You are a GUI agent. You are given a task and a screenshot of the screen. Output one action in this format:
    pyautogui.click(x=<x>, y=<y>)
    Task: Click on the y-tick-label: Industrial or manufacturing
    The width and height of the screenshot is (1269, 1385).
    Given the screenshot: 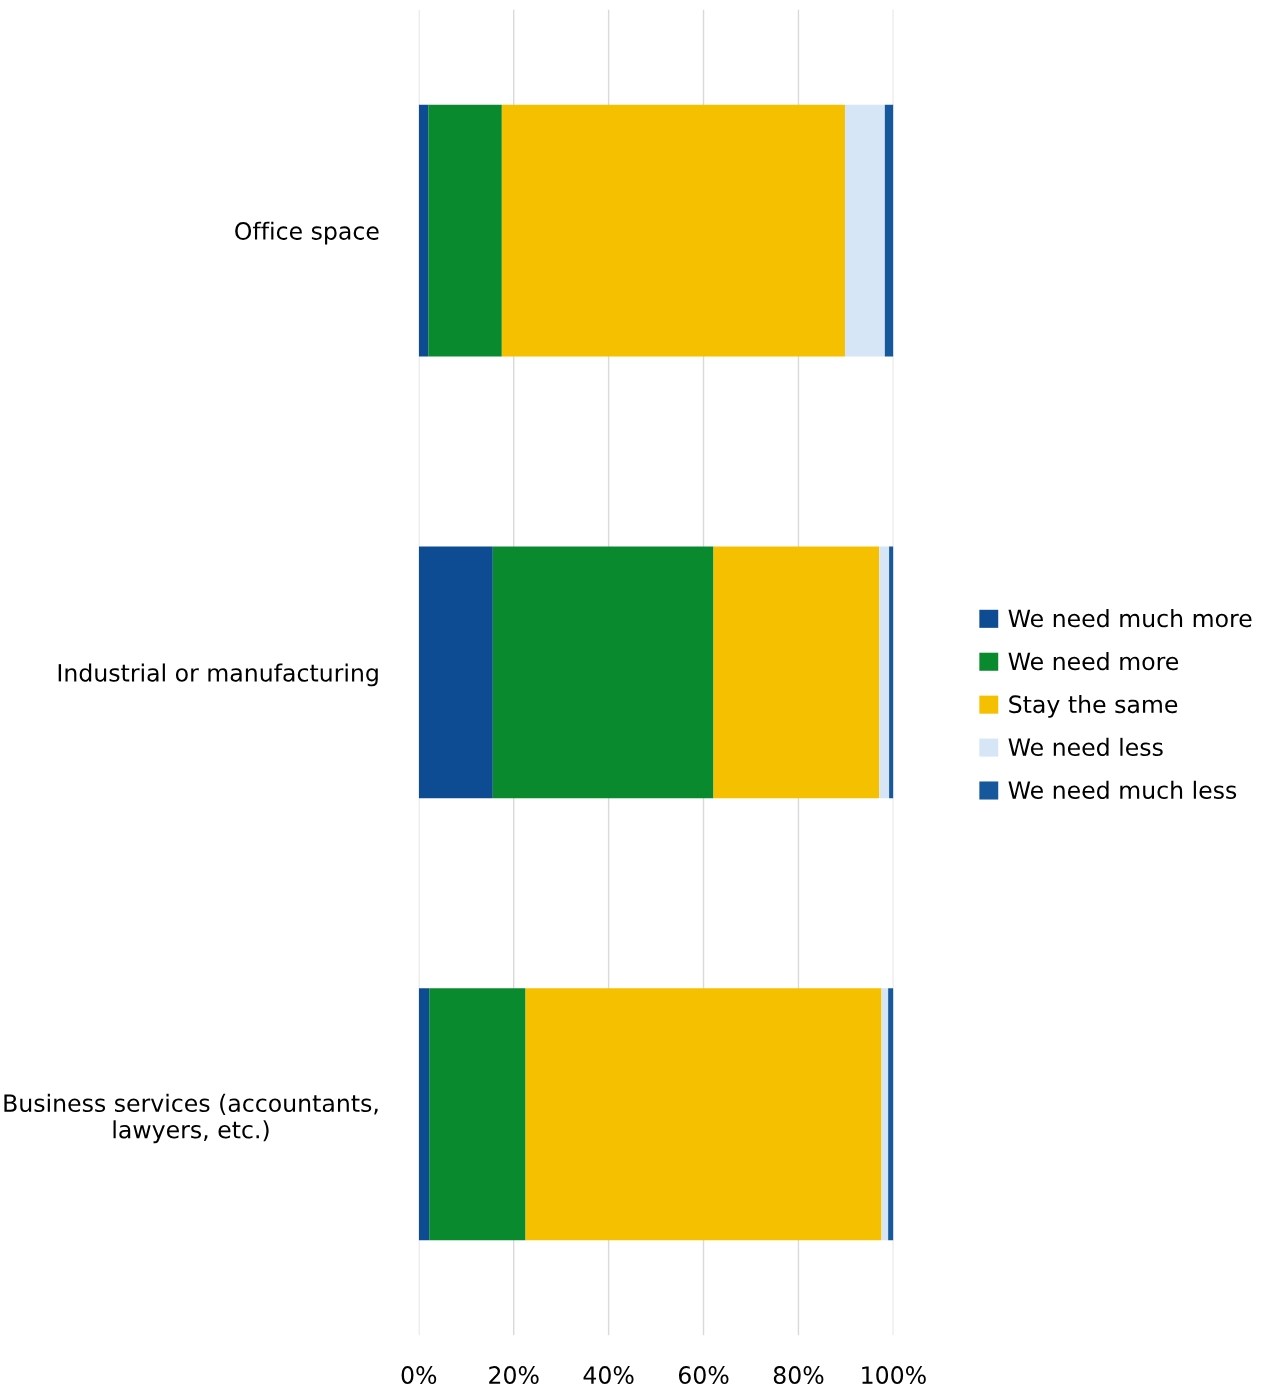 What is the action you would take?
    pyautogui.click(x=218, y=675)
    